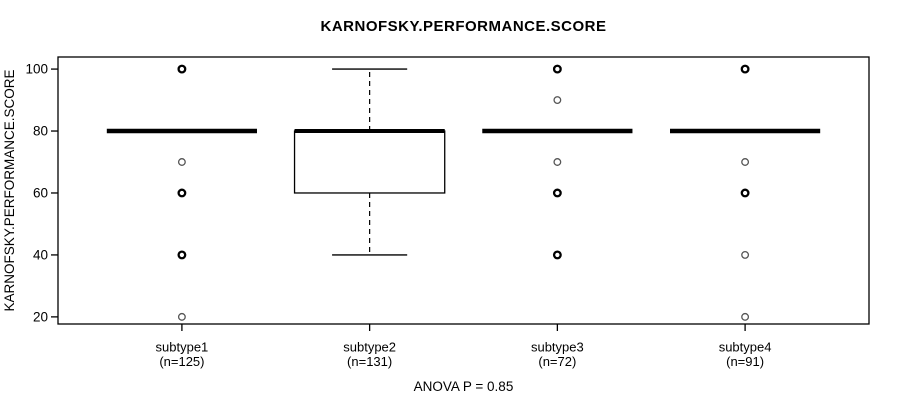  What do you see at coordinates (464, 386) in the screenshot?
I see `anova-annotation: ANOVA P = 0.85` at bounding box center [464, 386].